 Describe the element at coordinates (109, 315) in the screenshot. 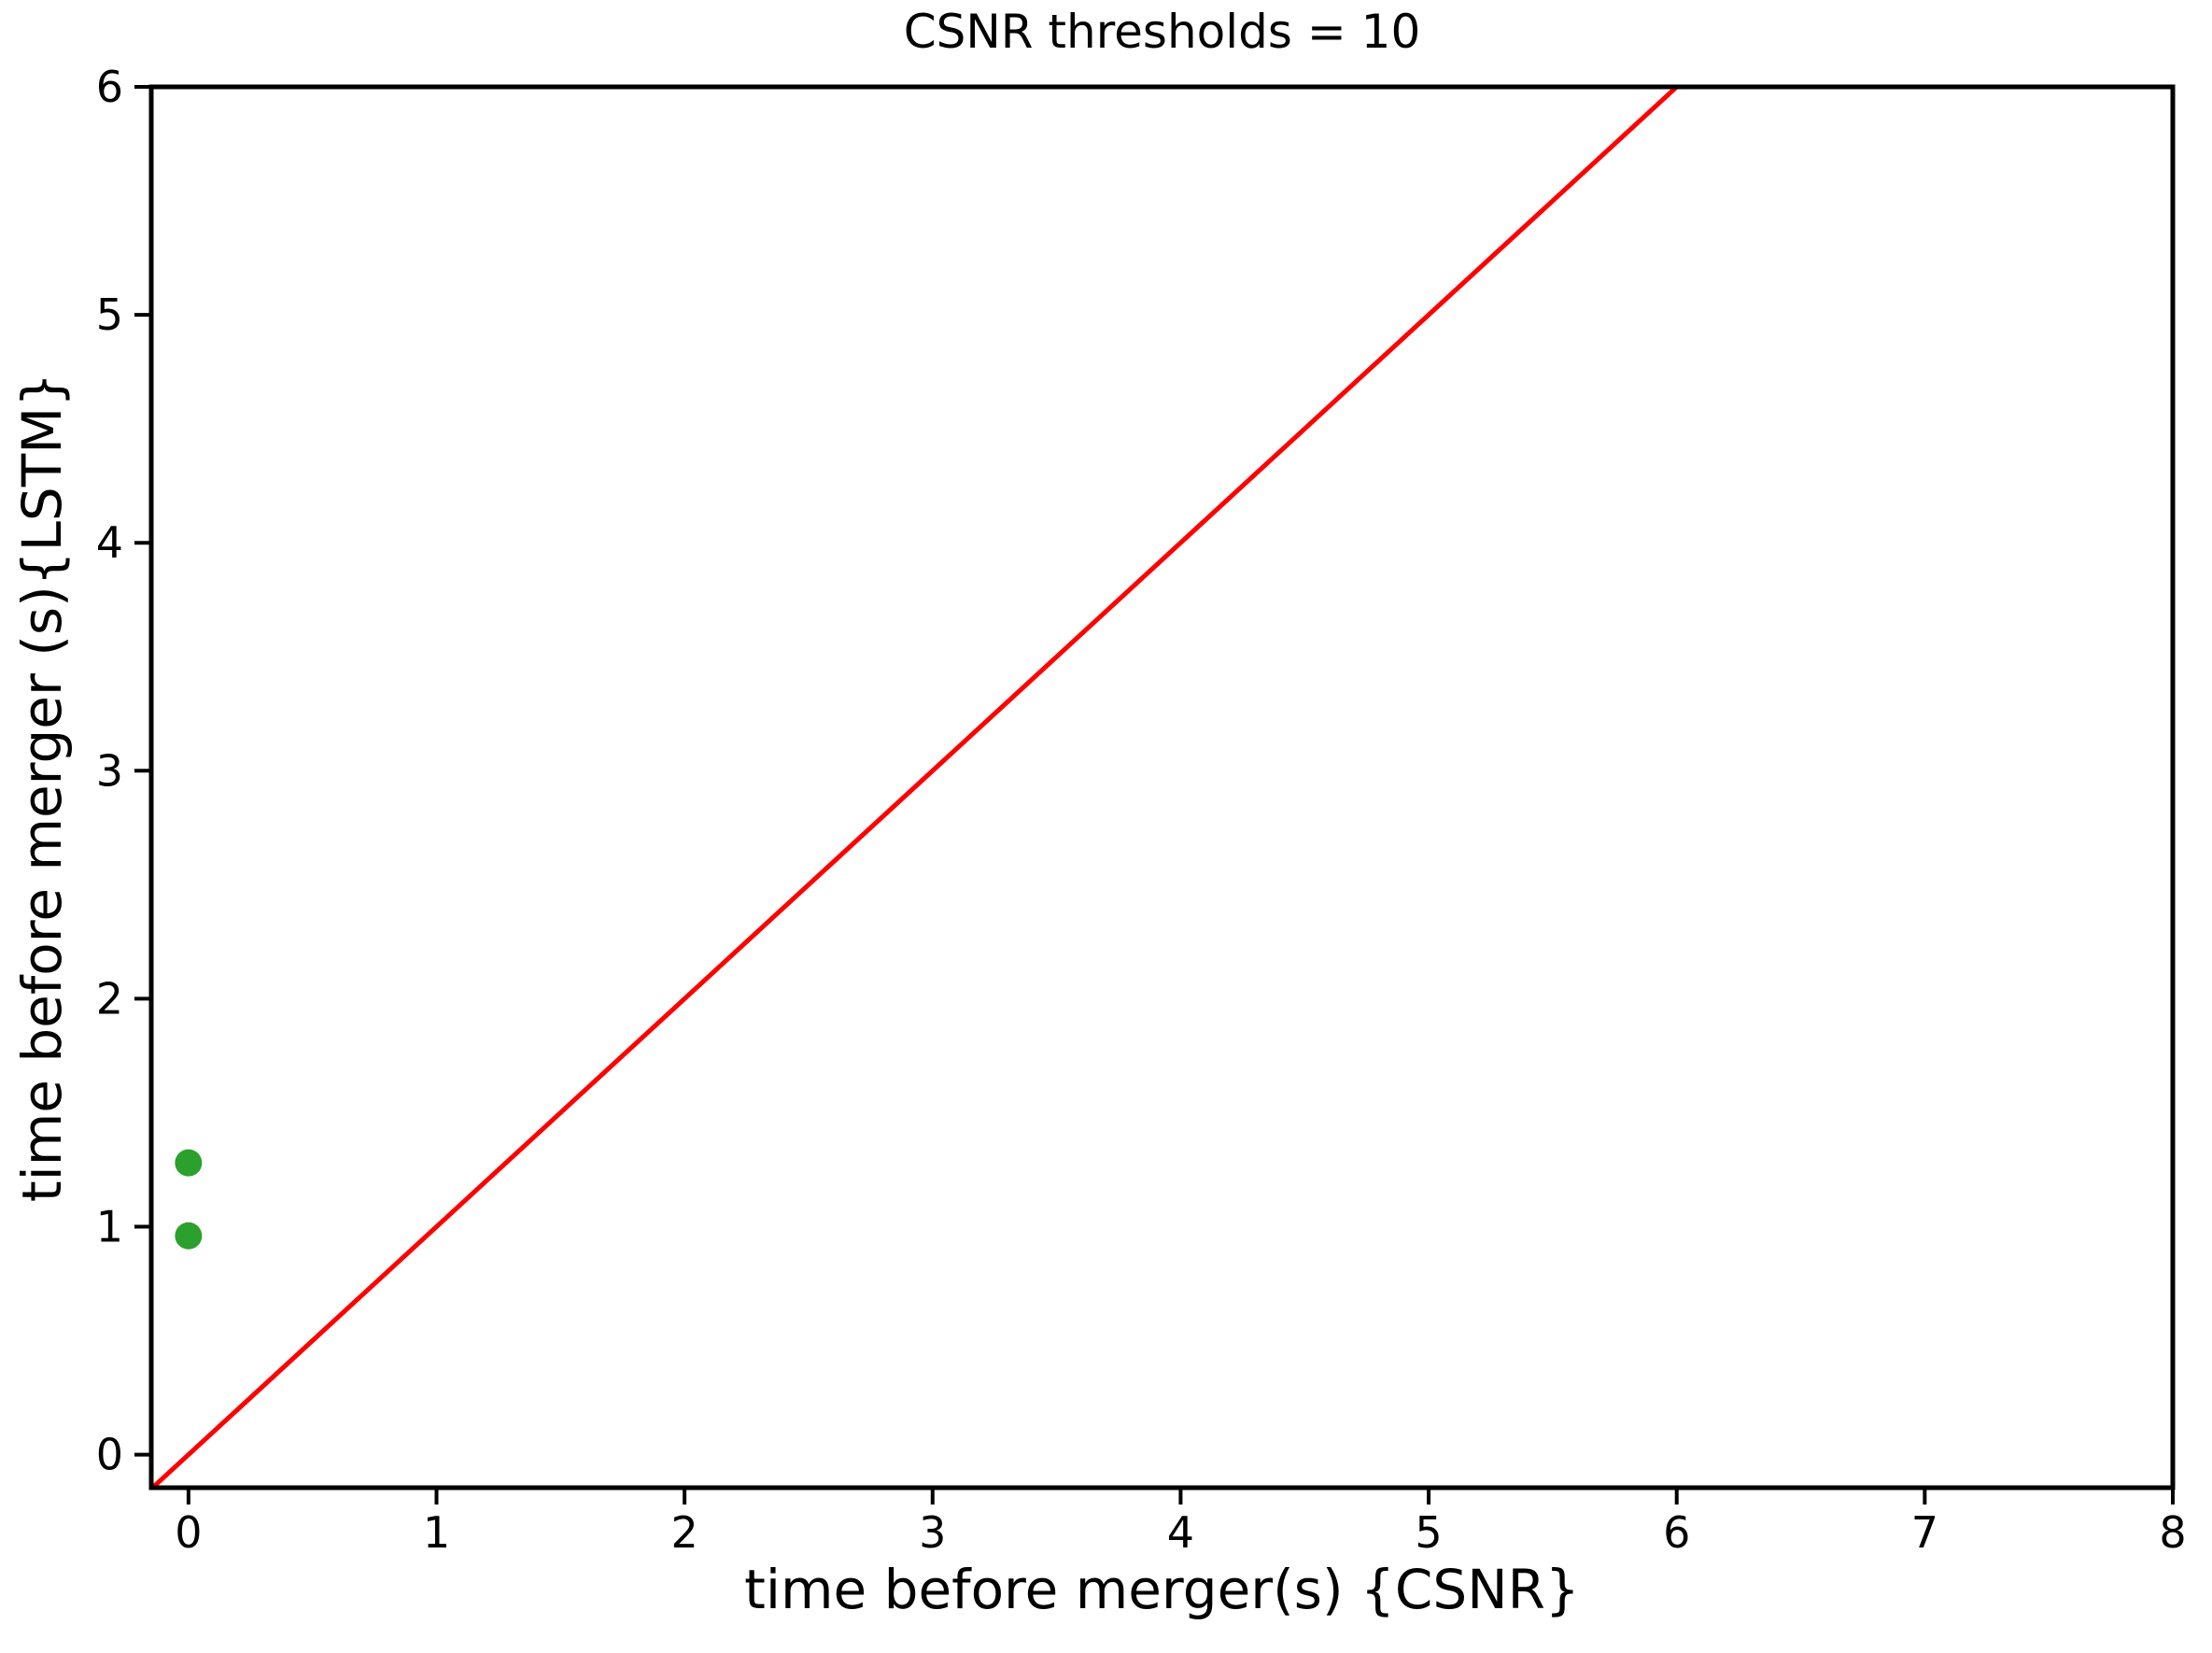

I see `y-tick-label: 5` at that location.